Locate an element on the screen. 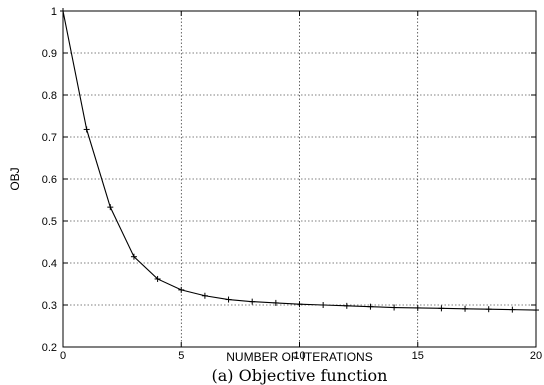 The image size is (544, 385). y-tick-label: 0.9 is located at coordinates (49, 54).